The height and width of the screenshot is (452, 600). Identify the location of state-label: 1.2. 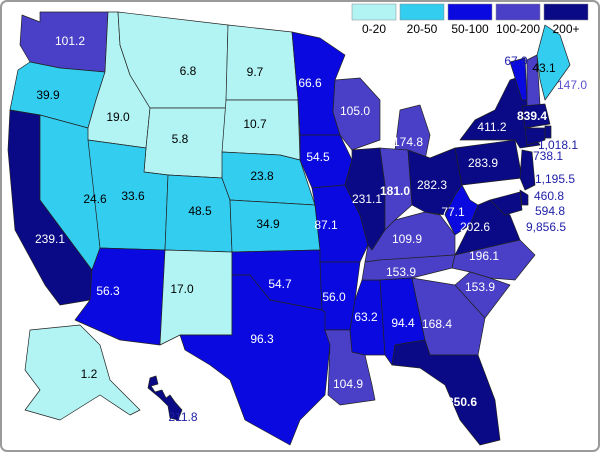
(89, 374).